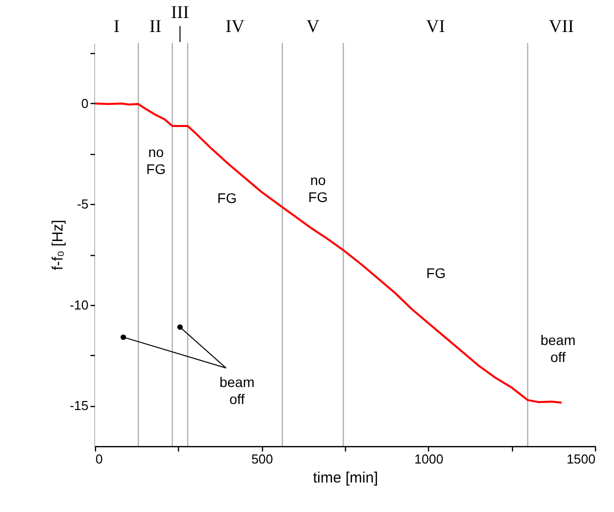  What do you see at coordinates (58, 245) in the screenshot?
I see `y-axis-title: f-f₀ [Hz]` at bounding box center [58, 245].